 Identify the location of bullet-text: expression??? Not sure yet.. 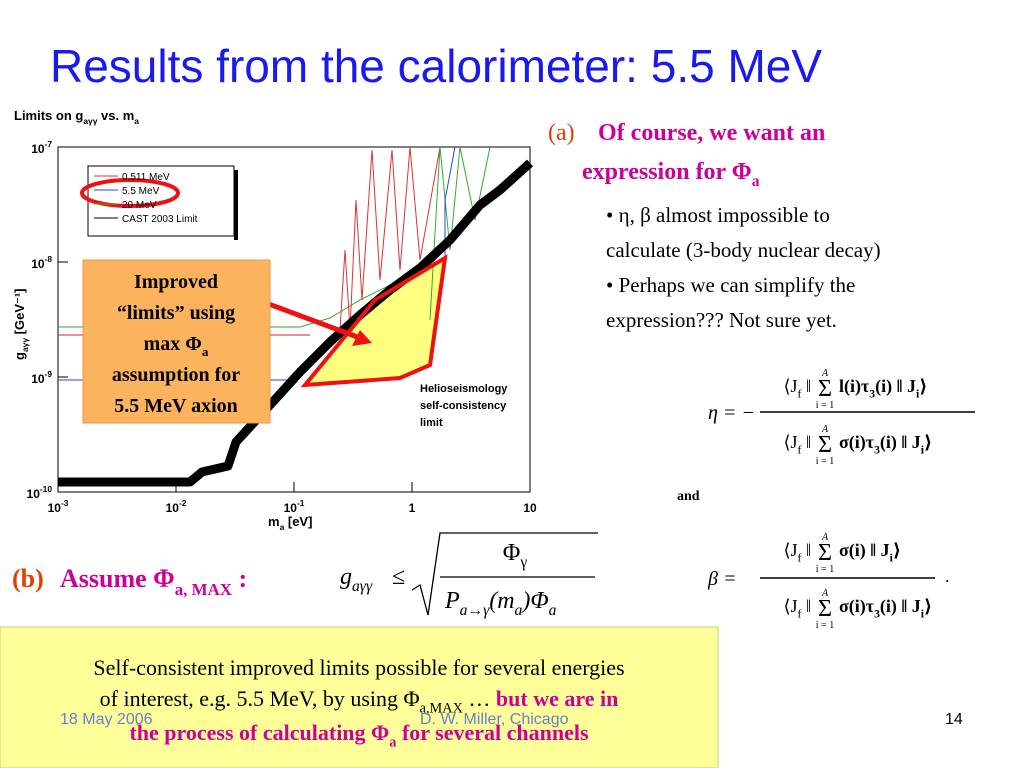
(721, 320).